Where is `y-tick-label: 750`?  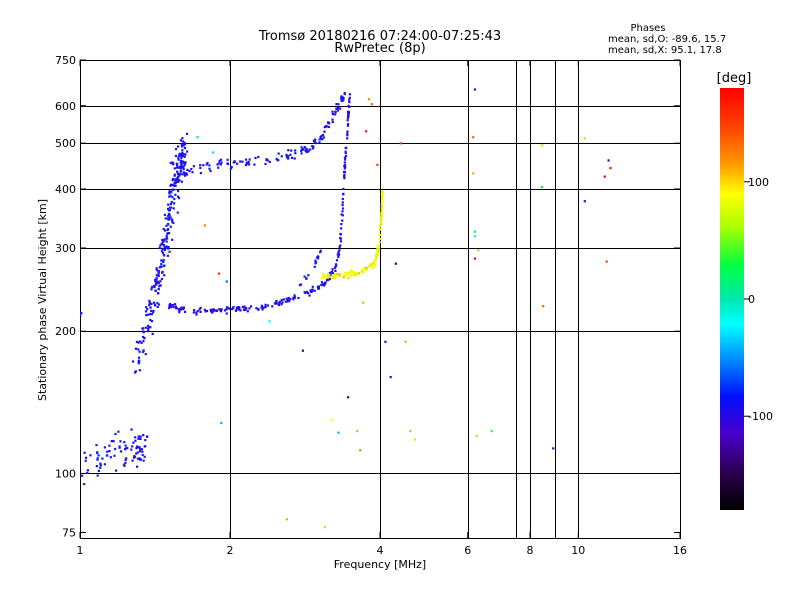
y-tick-label: 750 is located at coordinates (65, 60).